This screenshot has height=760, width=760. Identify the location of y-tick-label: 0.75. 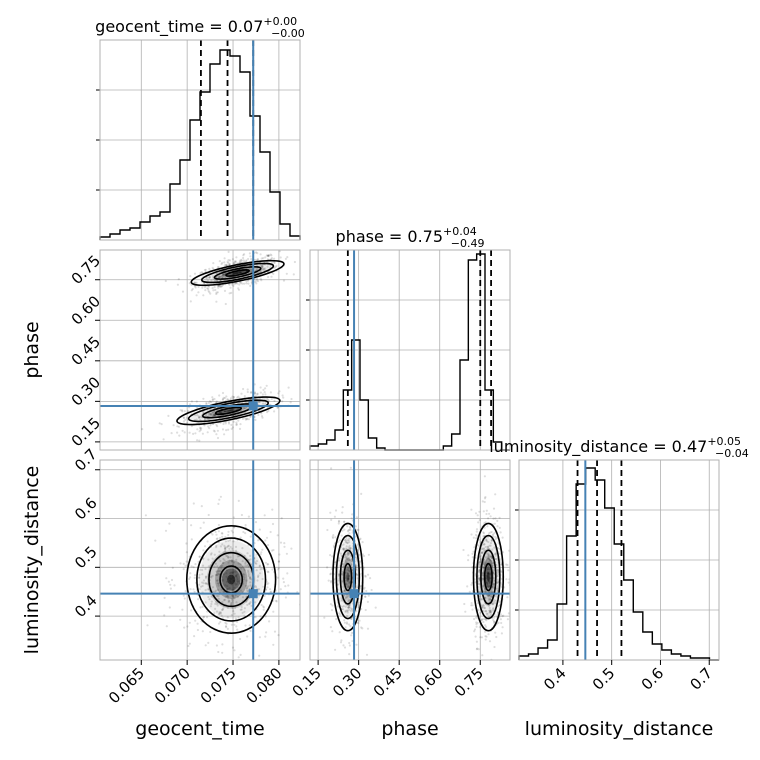
(86, 270).